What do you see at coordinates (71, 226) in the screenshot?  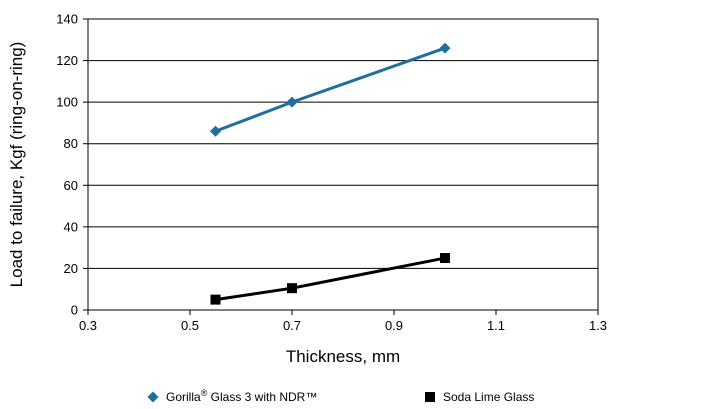 I see `y-tick-label: 40` at bounding box center [71, 226].